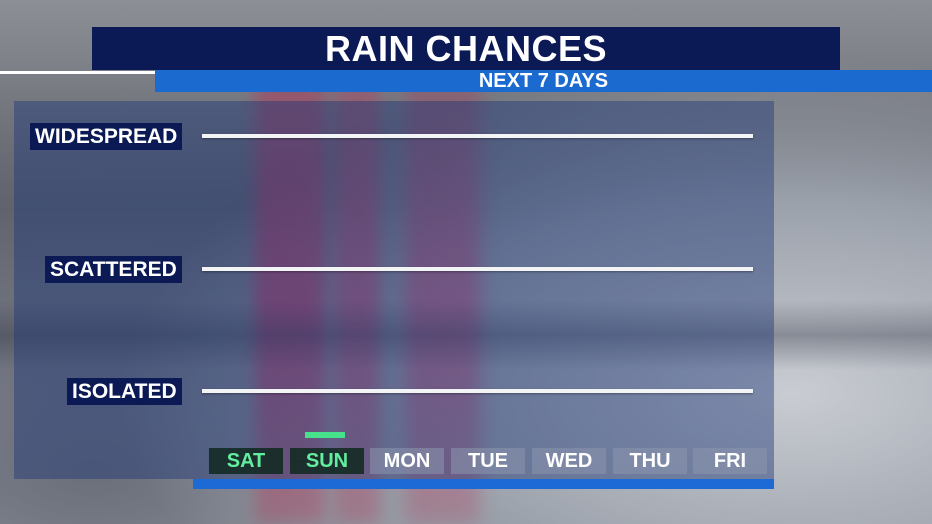  I want to click on day-label-sat: SAT, so click(246, 461).